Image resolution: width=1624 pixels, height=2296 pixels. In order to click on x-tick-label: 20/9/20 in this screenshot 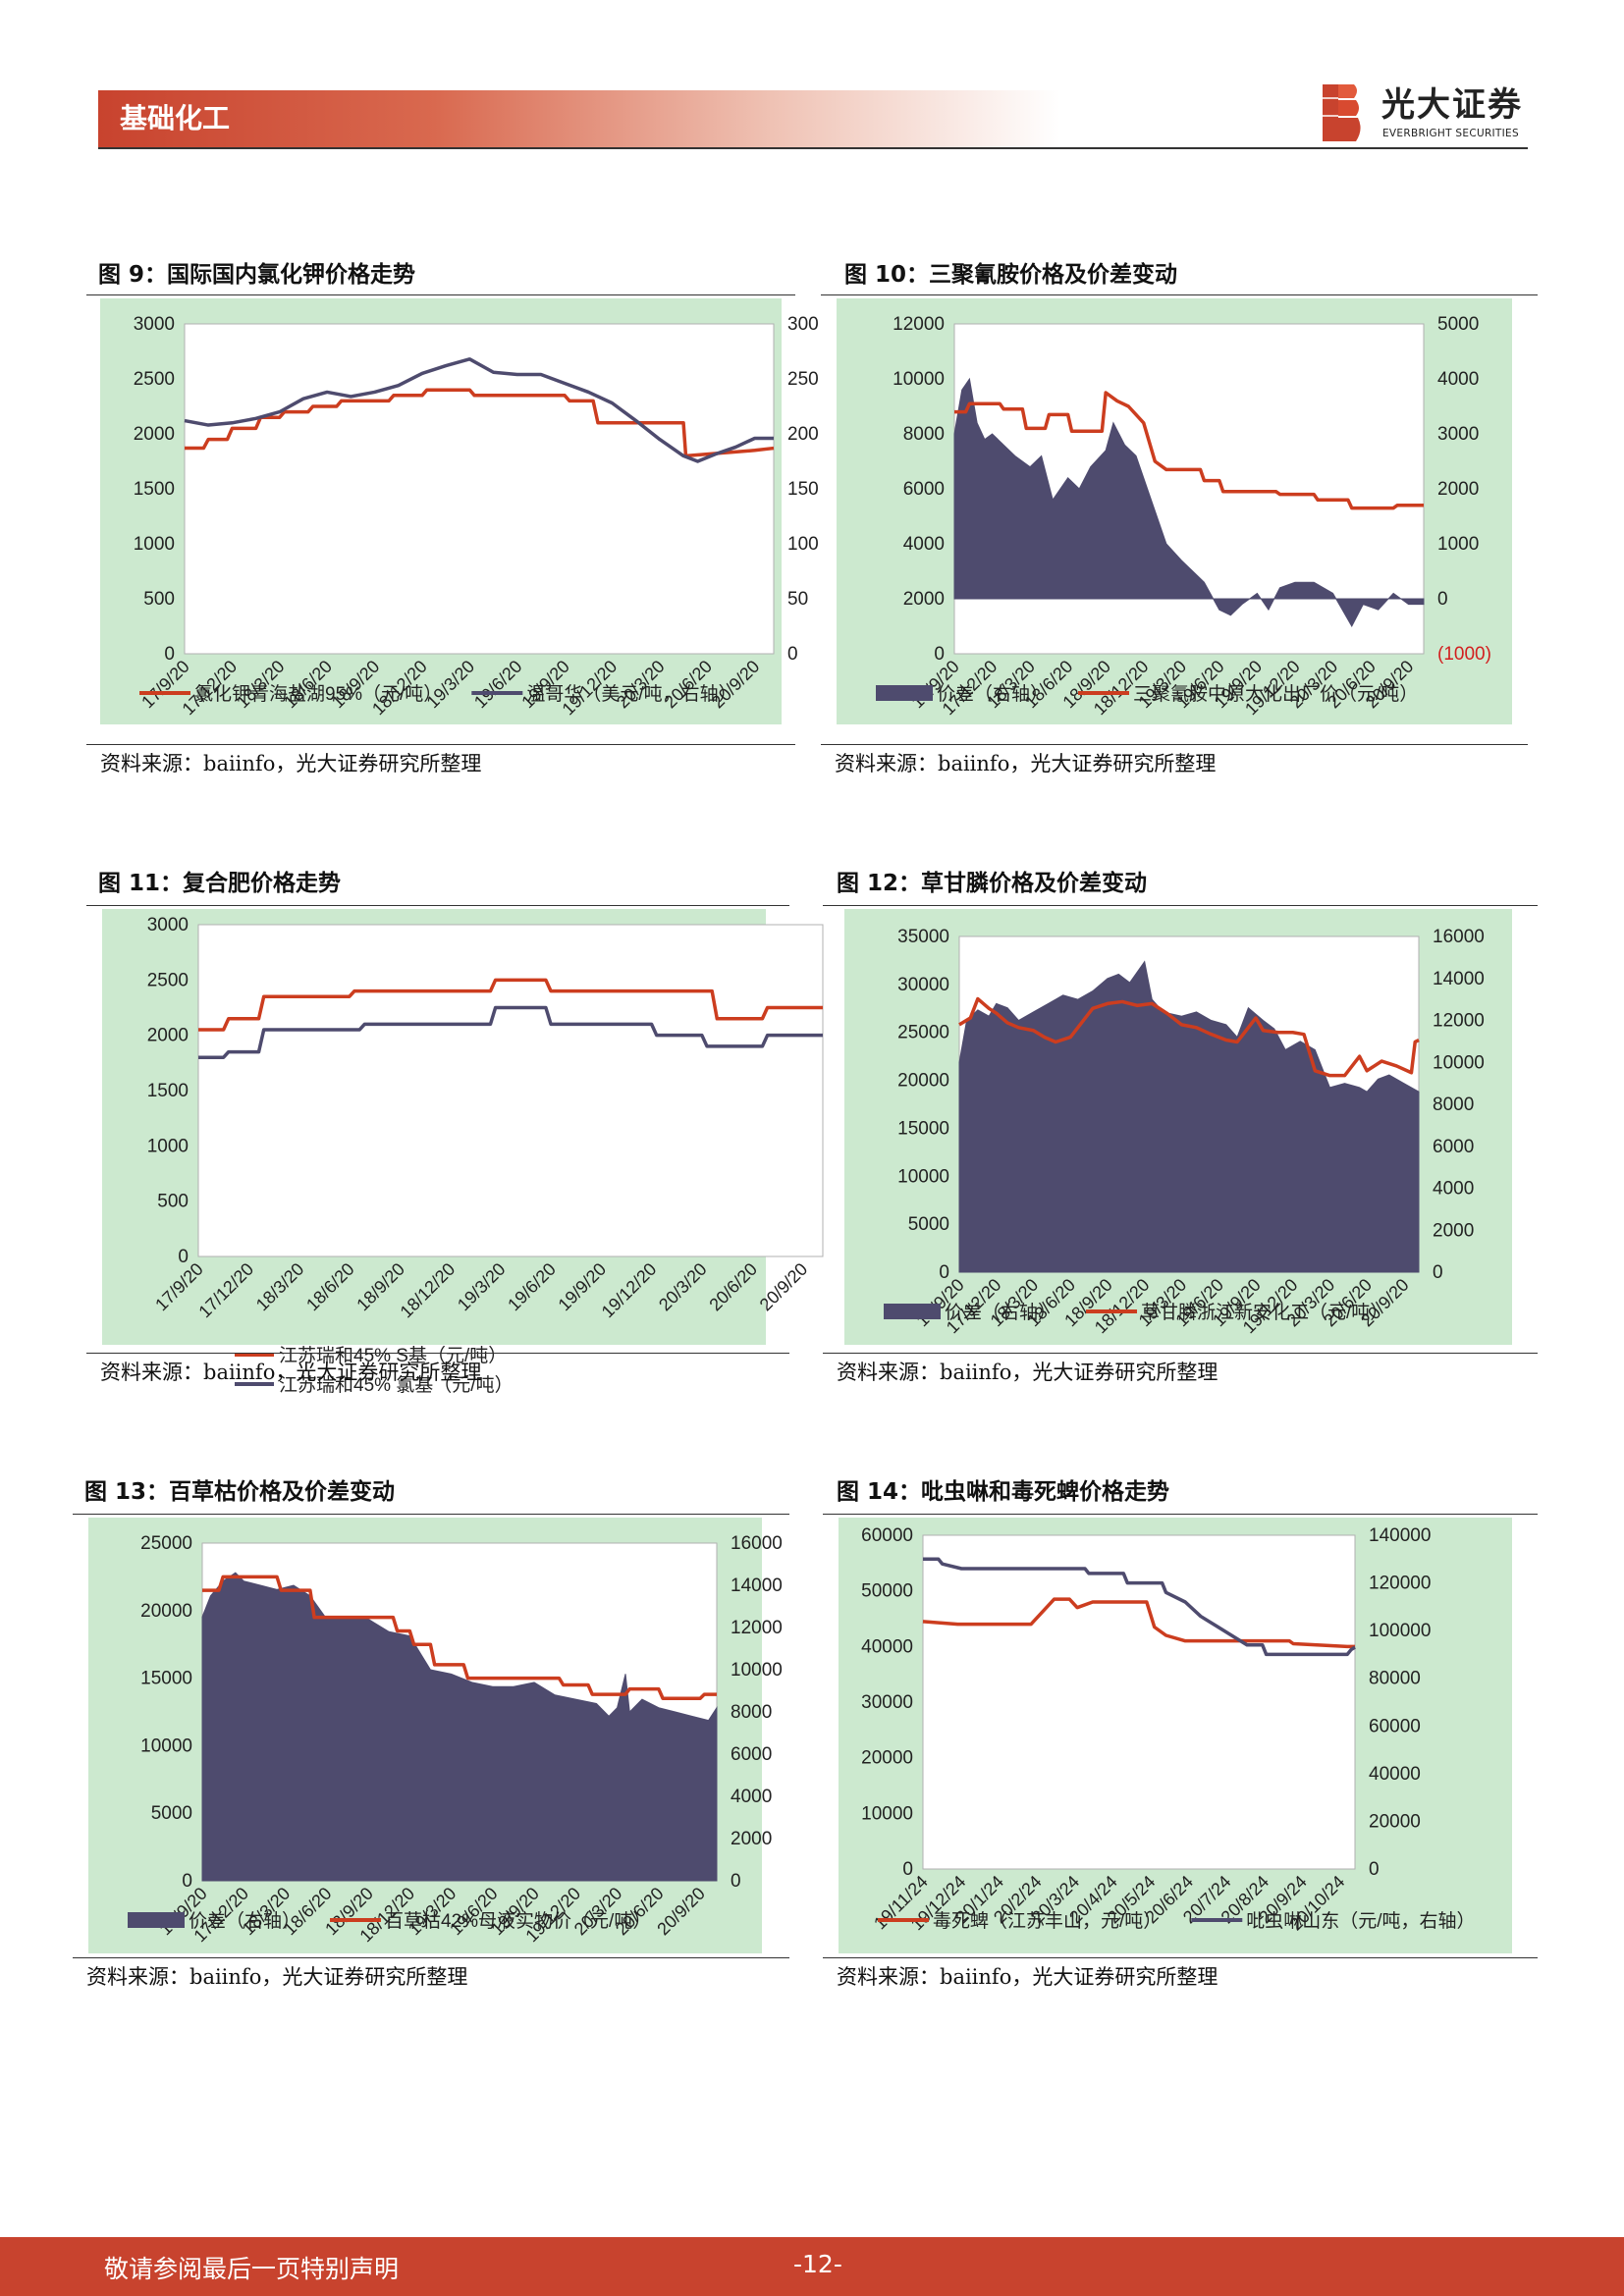, I will do `click(784, 1287)`.